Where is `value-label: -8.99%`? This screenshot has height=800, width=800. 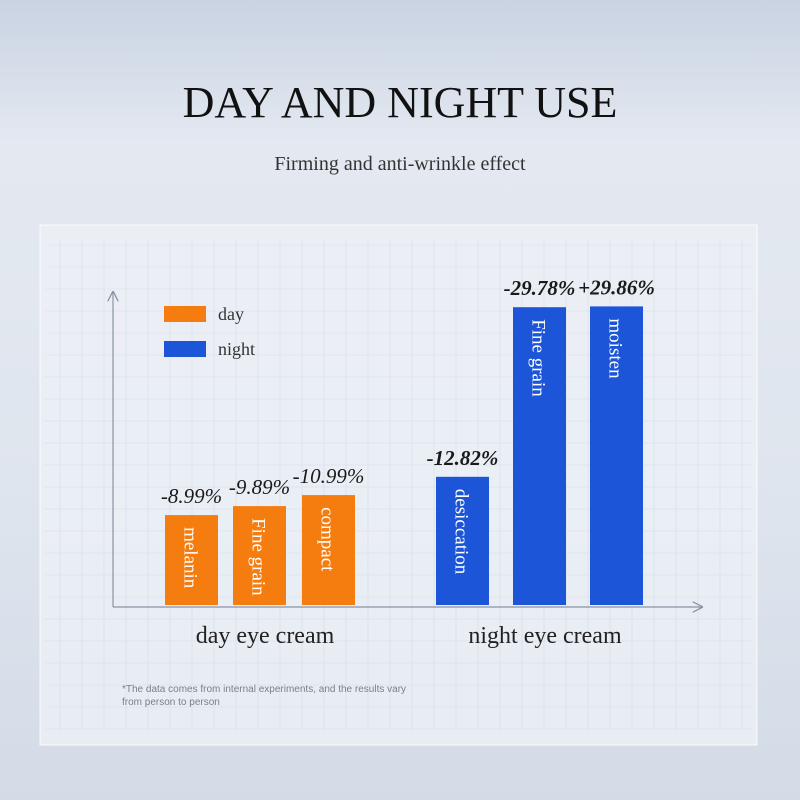 value-label: -8.99% is located at coordinates (191, 496).